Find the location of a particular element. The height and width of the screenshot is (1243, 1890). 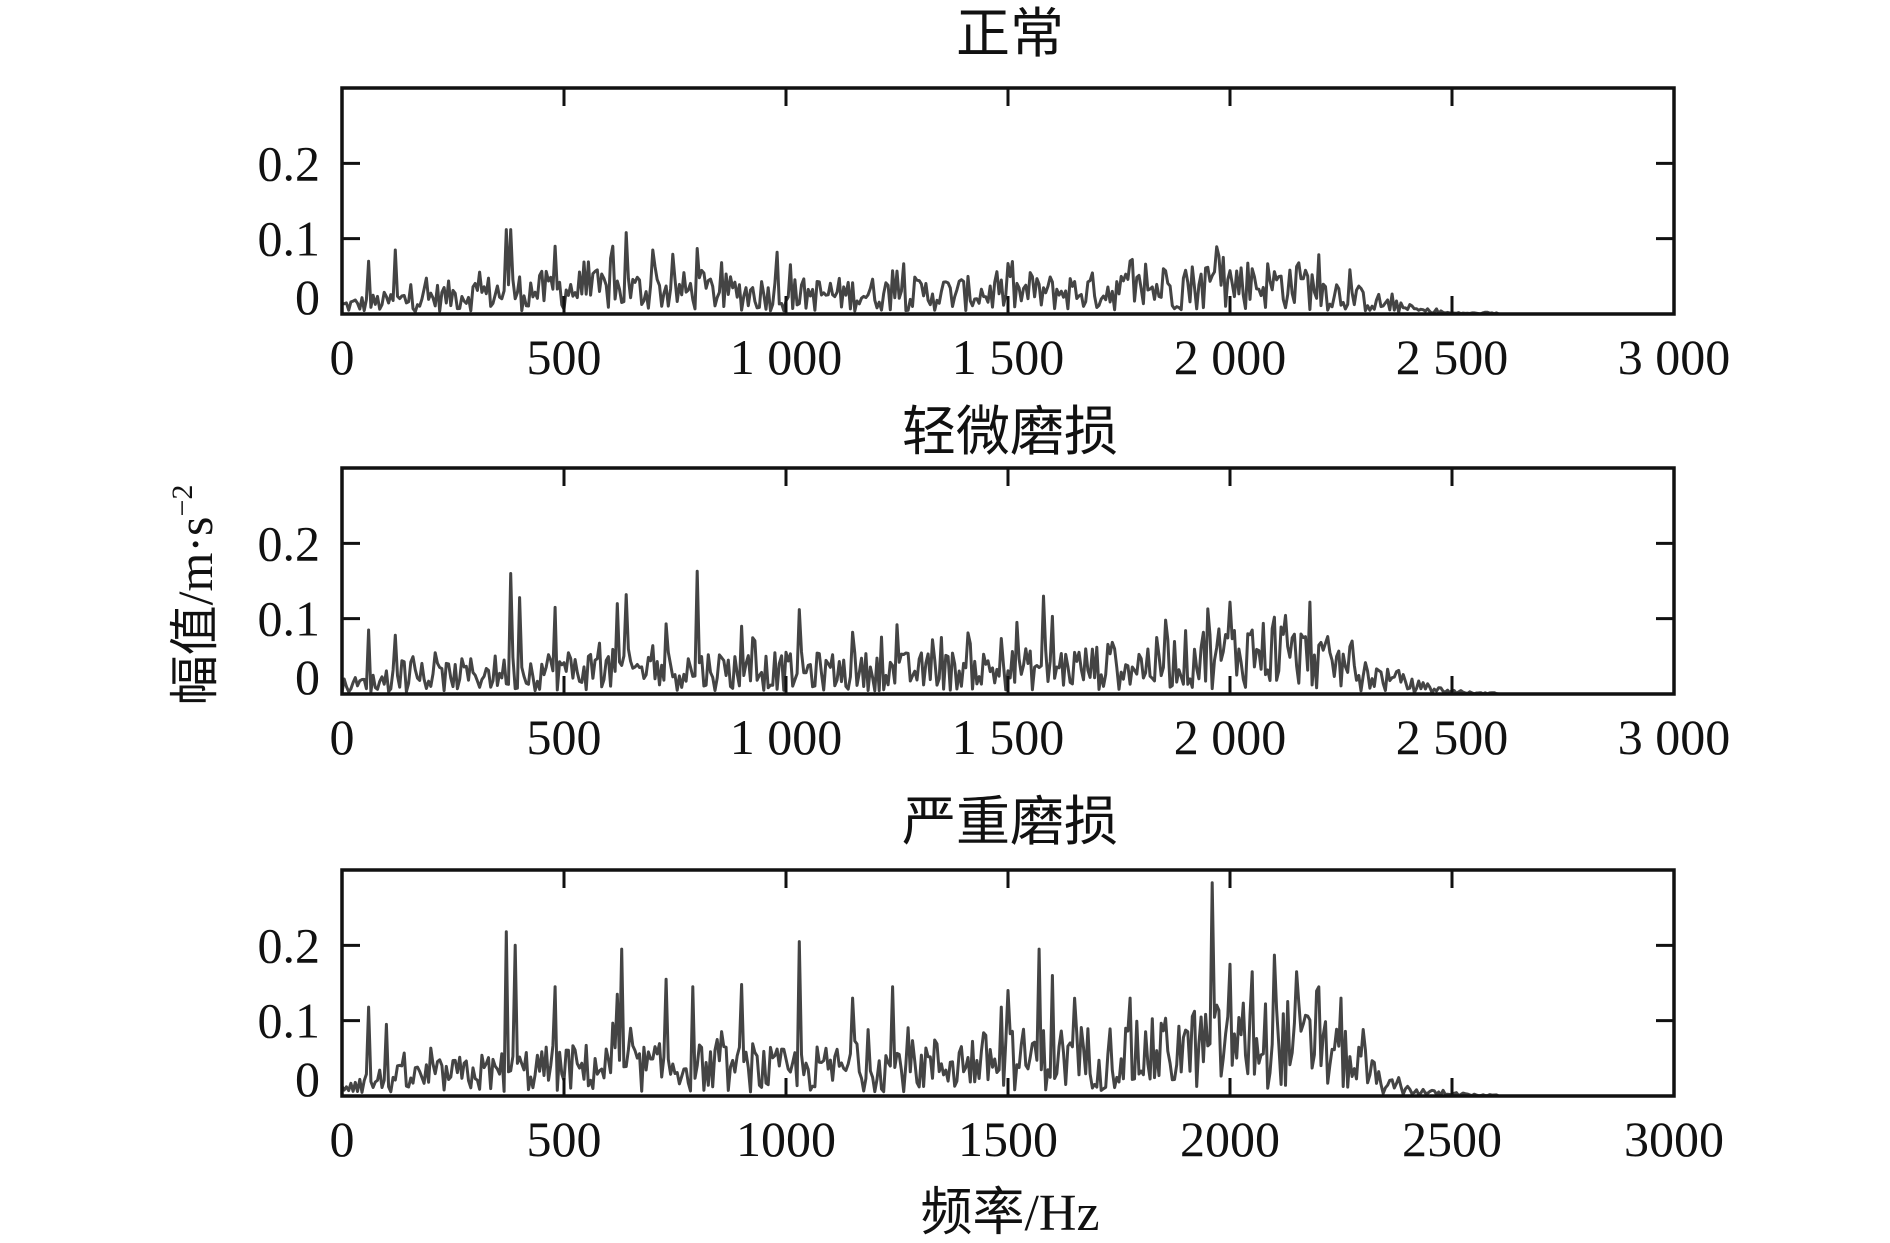

spectrum-line-severe-wear is located at coordinates (1007, 989).